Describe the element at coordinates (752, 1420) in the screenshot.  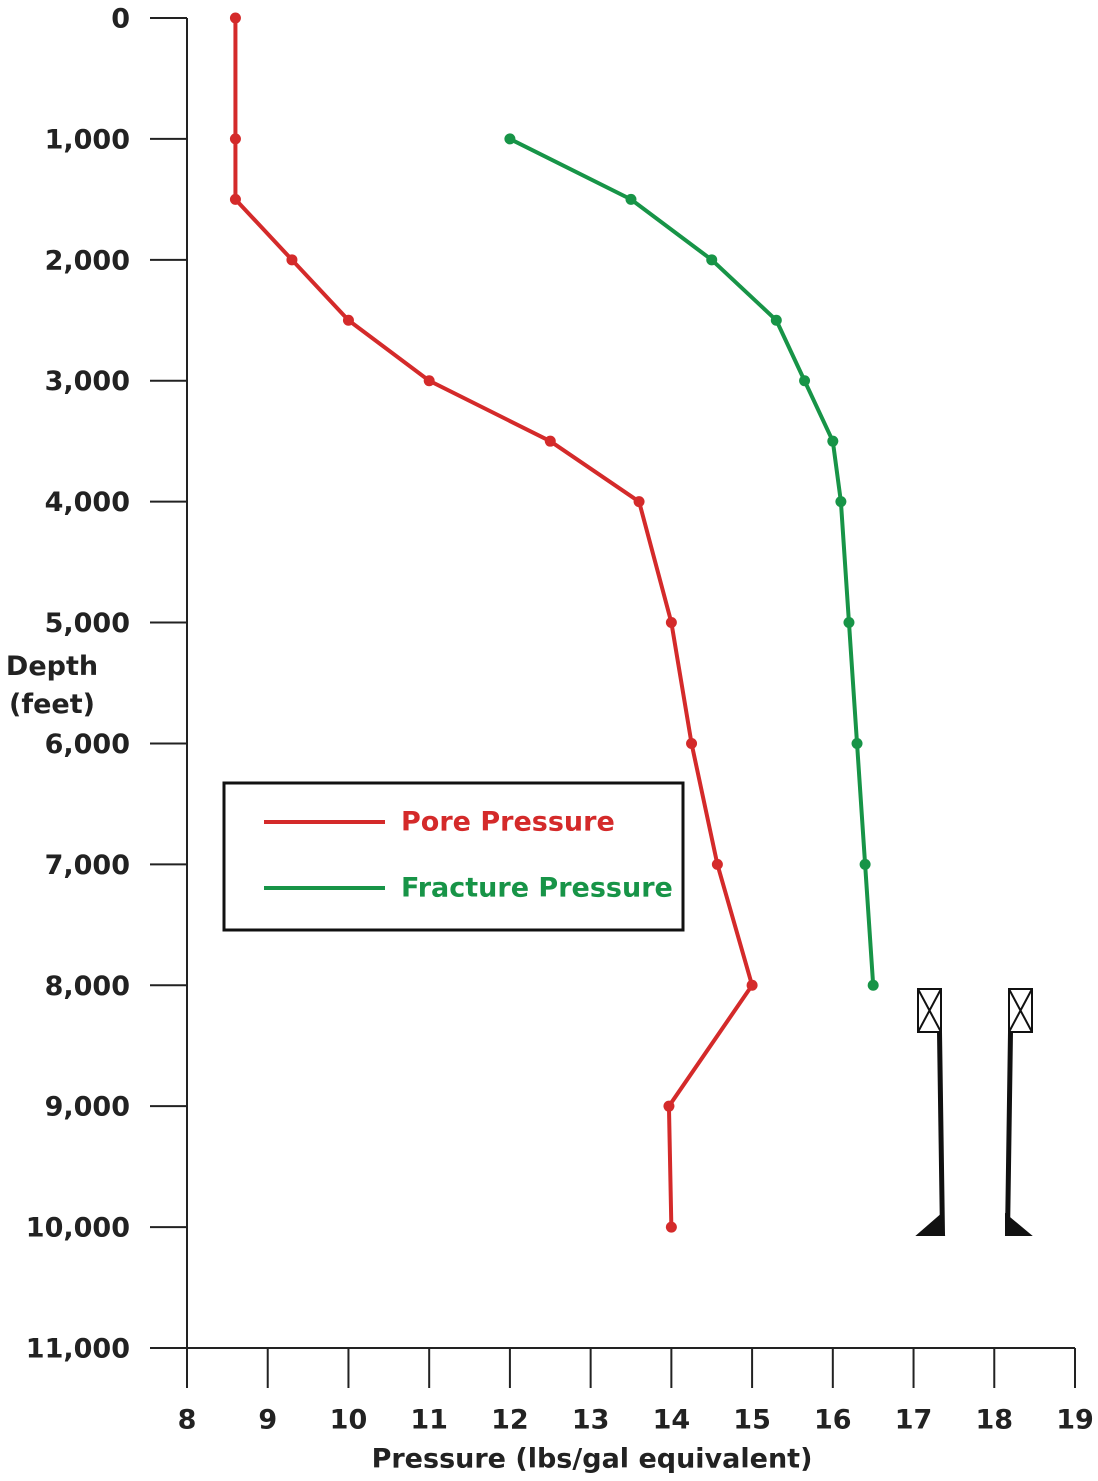
I see `x-tick-label: 15` at that location.